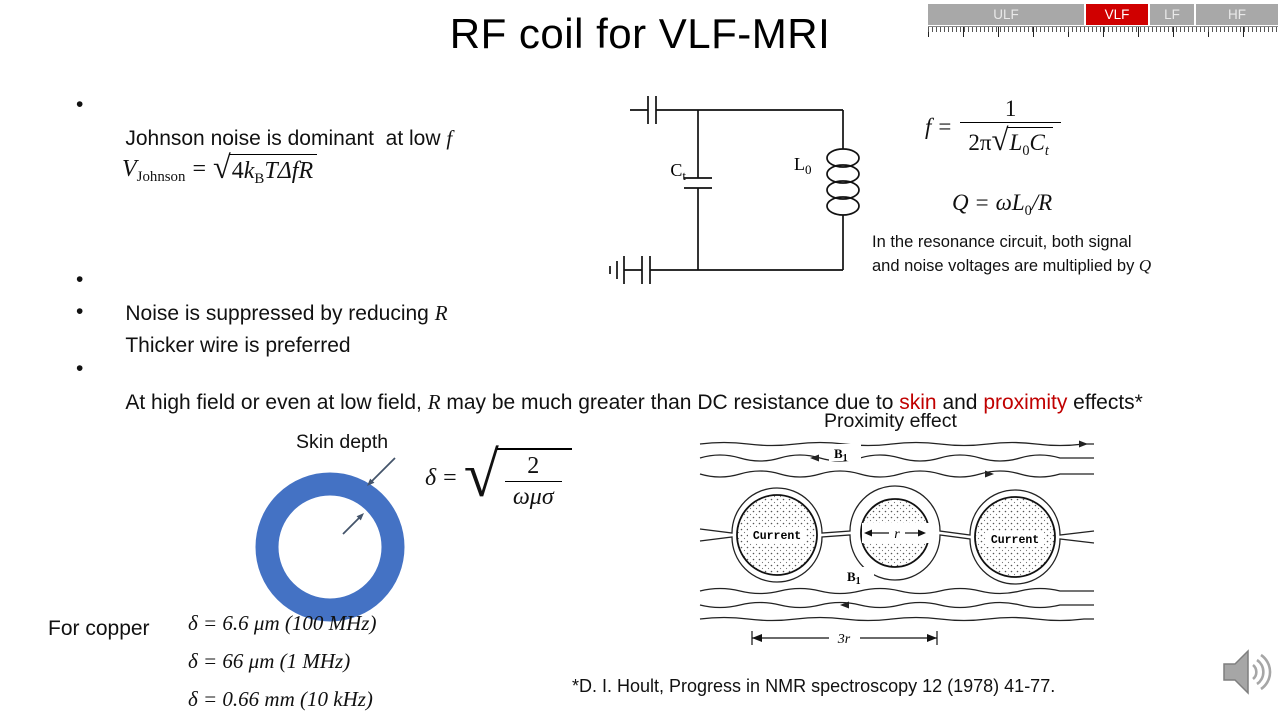 This screenshot has width=1280, height=720. I want to click on radius-label: r, so click(897, 534).